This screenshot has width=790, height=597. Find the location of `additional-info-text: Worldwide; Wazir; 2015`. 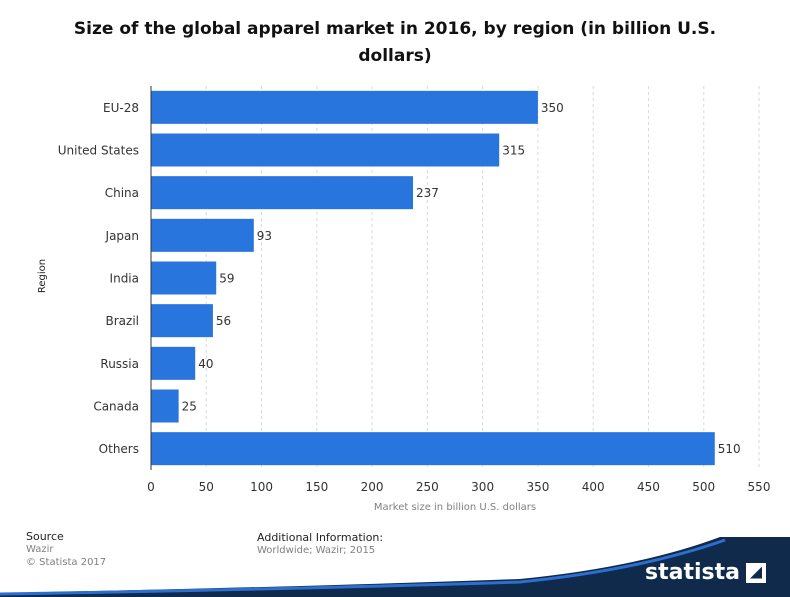

additional-info-text: Worldwide; Wazir; 2015 is located at coordinates (316, 550).